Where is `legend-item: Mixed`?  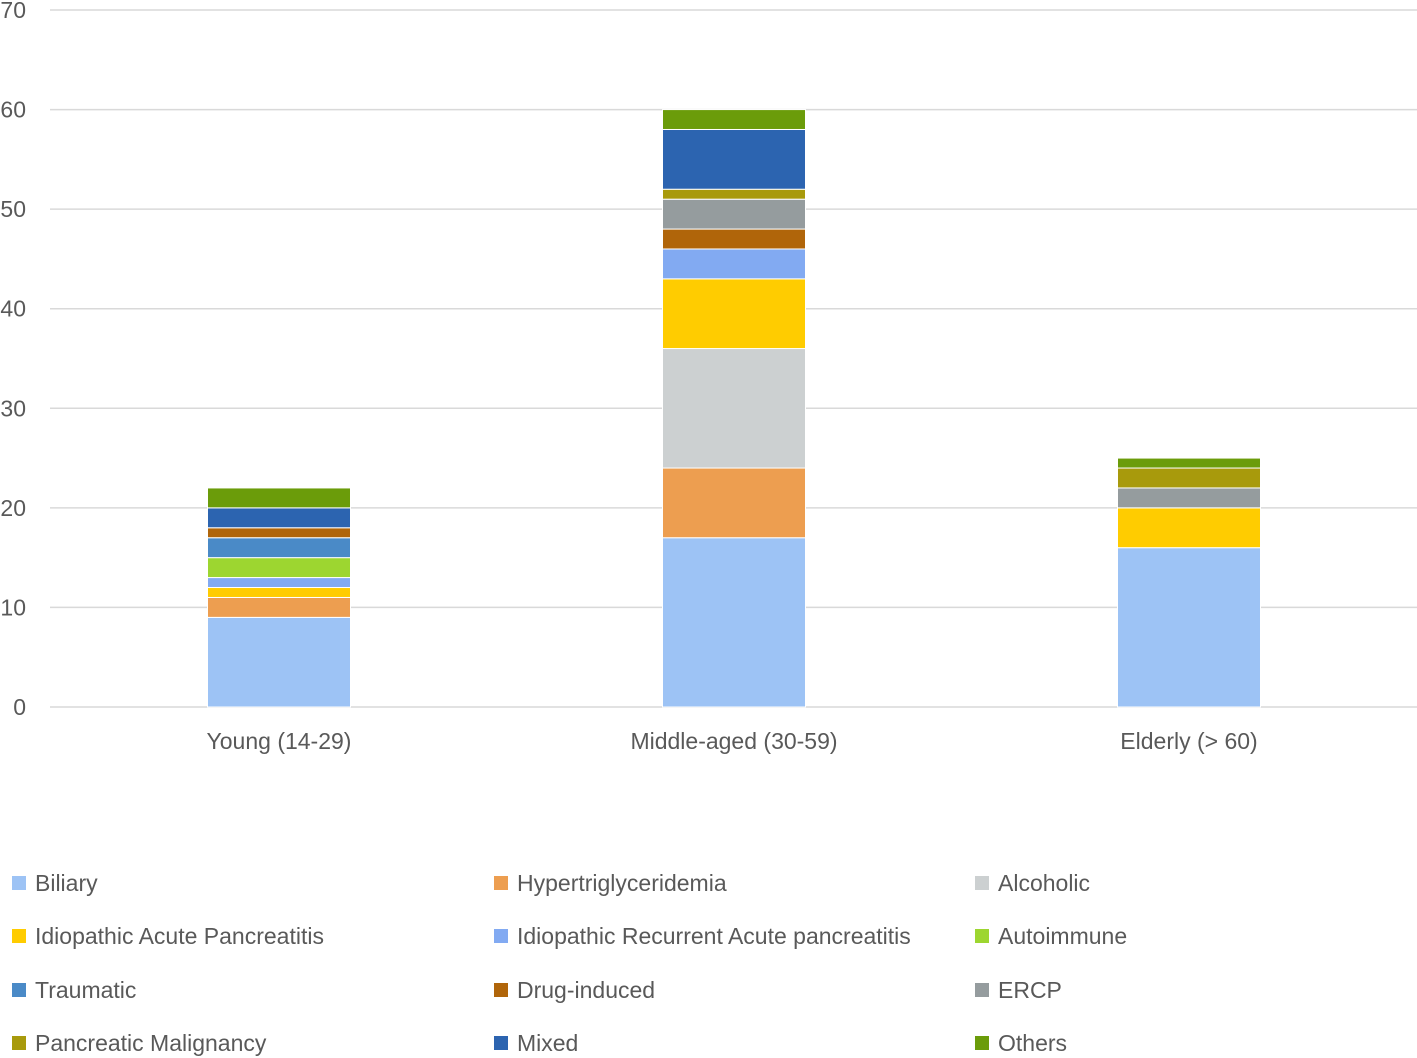
legend-item: Mixed is located at coordinates (536, 1043).